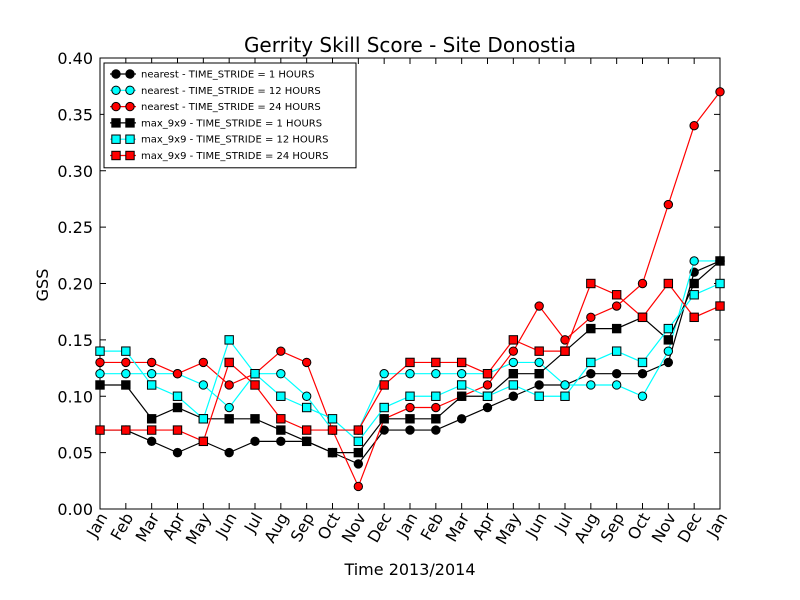 This screenshot has height=600, width=800. Describe the element at coordinates (234, 156) in the screenshot. I see `legend-label: max_9x9 - TIME_STRIDE = 24 HOURS` at that location.